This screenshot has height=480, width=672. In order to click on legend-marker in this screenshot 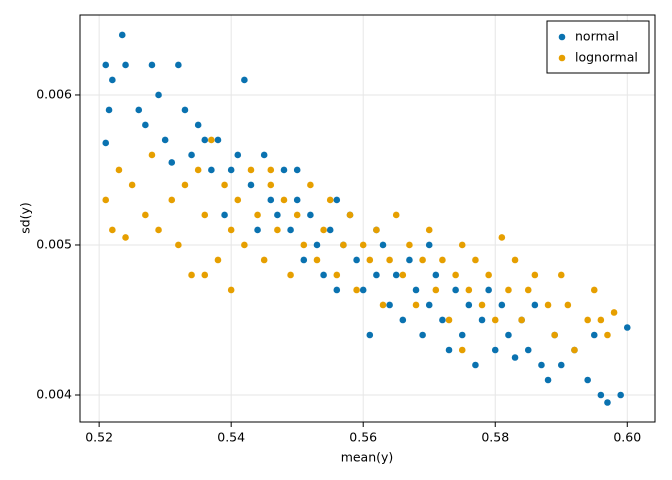, I will do `click(562, 58)`.